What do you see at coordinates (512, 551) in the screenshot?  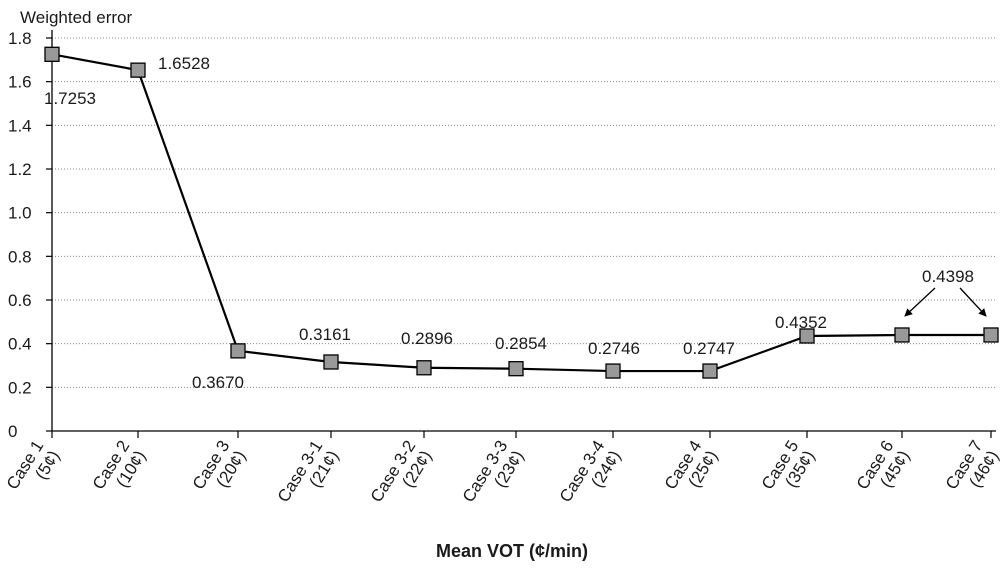 I see `x-axis-label: Mean VOT (¢/min)` at bounding box center [512, 551].